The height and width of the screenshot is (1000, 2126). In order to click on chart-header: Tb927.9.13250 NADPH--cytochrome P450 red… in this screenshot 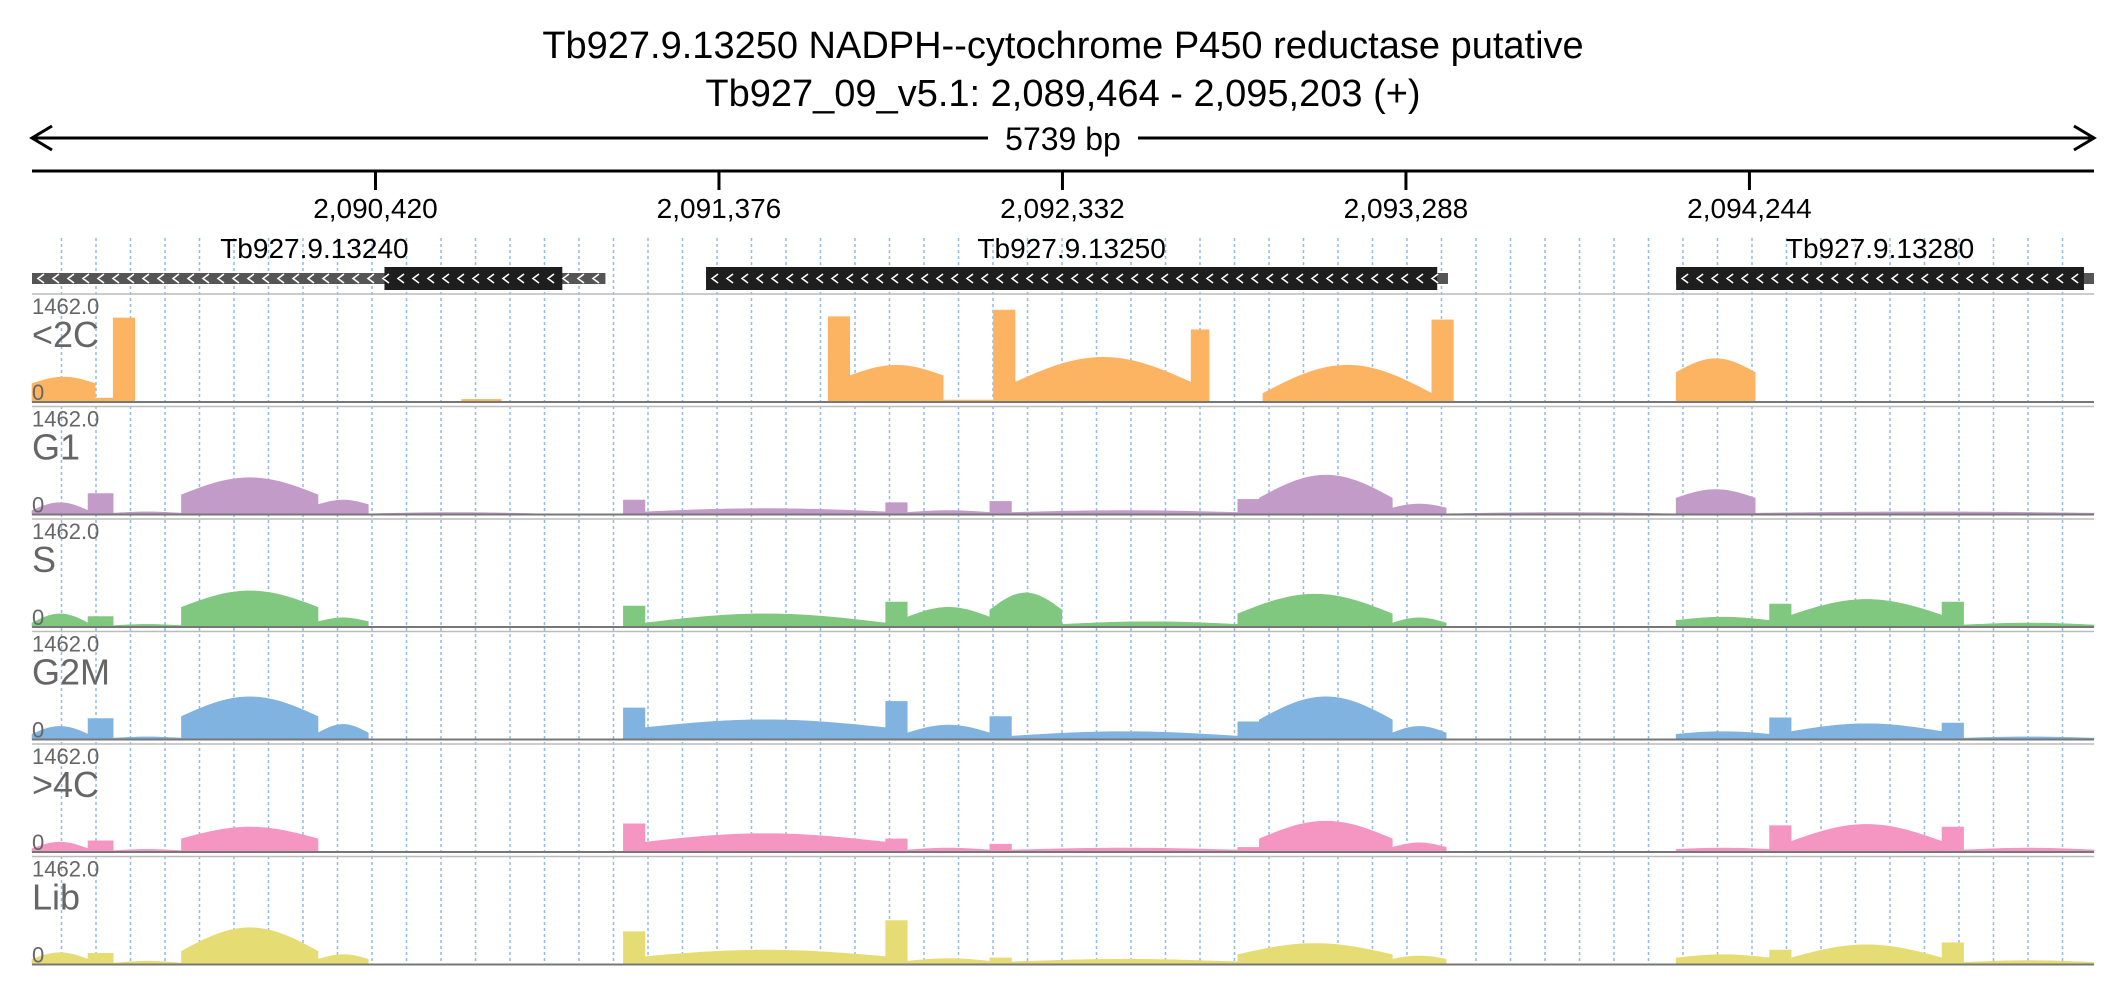, I will do `click(1062, 70)`.